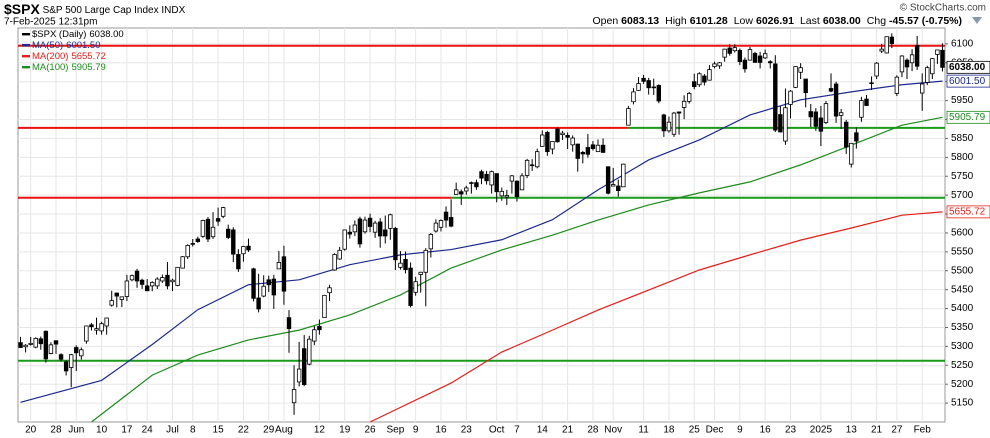 The image size is (990, 438). What do you see at coordinates (269, 430) in the screenshot?
I see `x-tick-label: 29` at bounding box center [269, 430].